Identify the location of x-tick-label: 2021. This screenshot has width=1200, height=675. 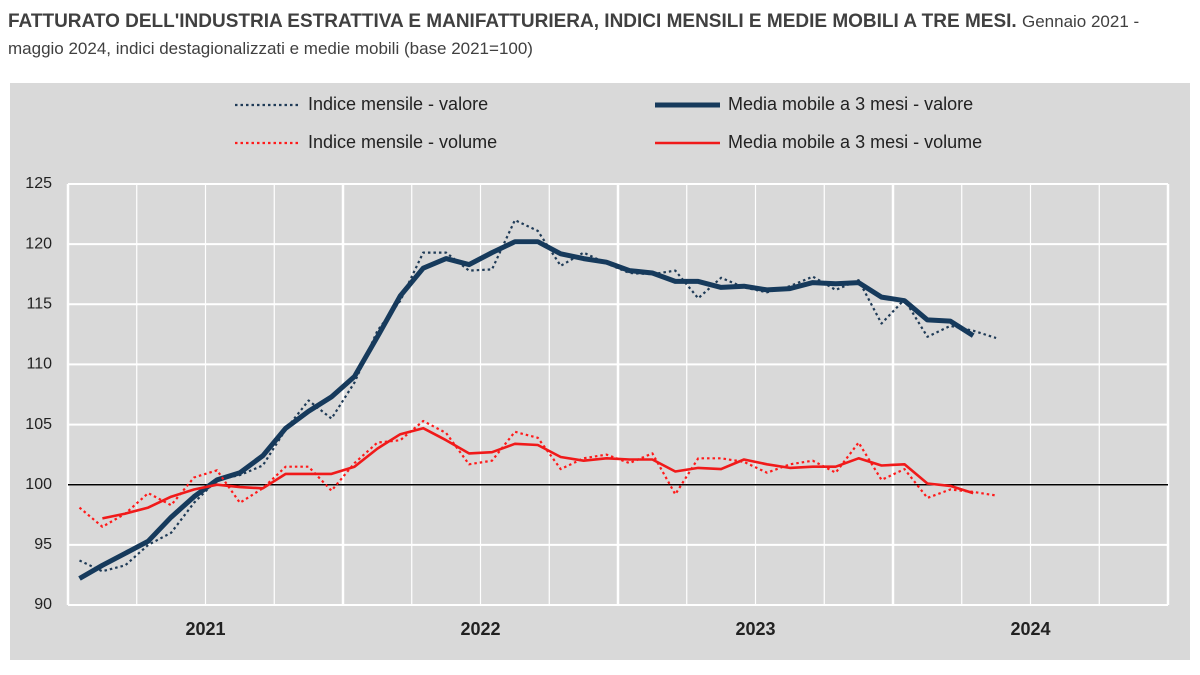
(205, 629).